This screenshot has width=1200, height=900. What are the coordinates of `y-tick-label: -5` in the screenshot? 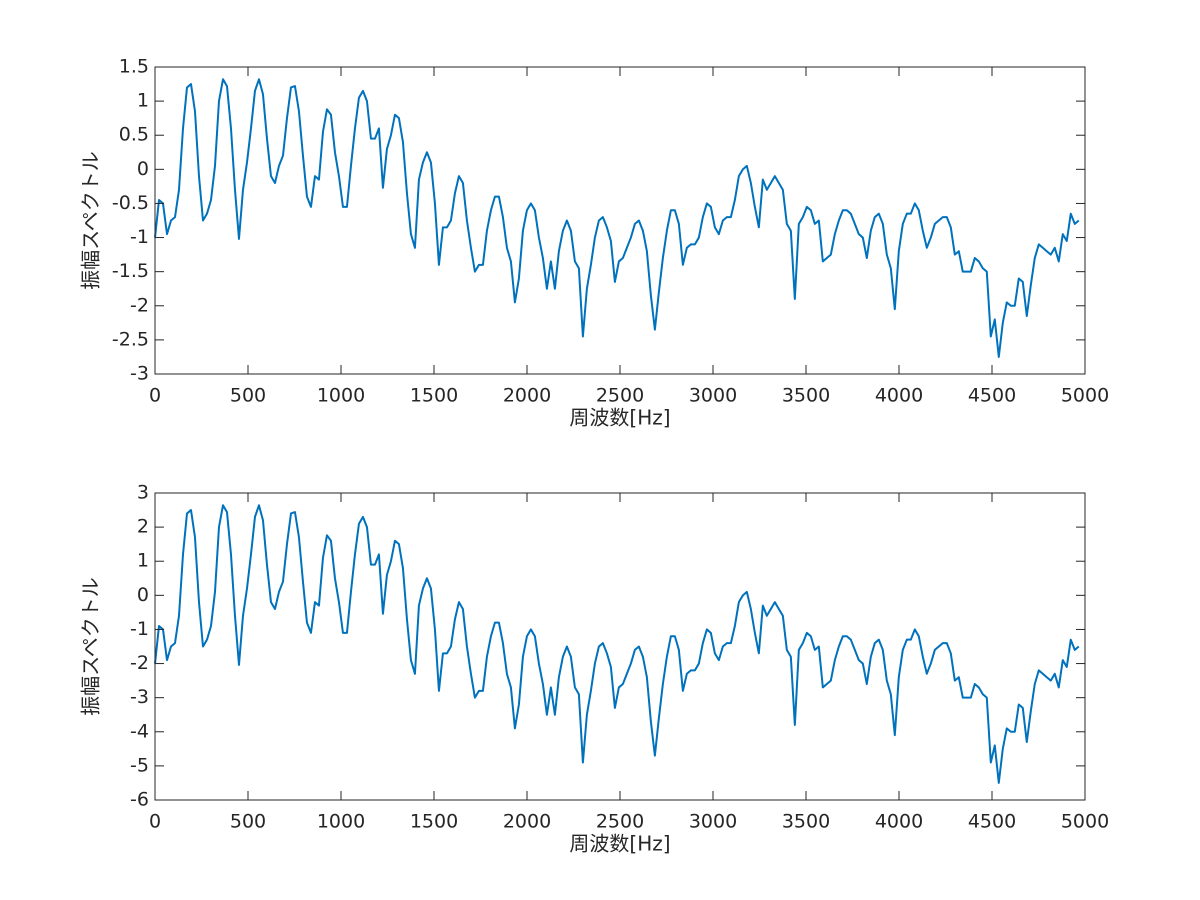 It's located at (139, 765).